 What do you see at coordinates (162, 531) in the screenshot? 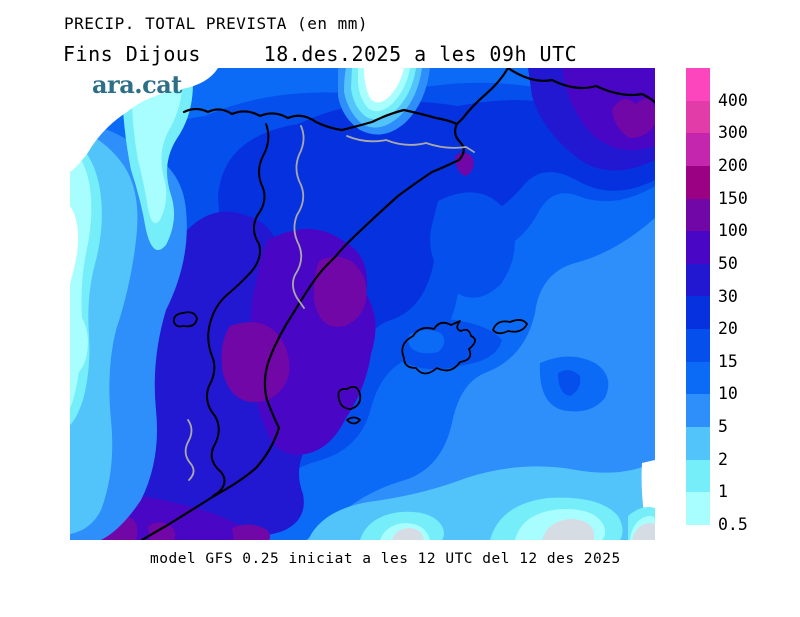
I see `precip-region-100-150-spot-sw2` at bounding box center [162, 531].